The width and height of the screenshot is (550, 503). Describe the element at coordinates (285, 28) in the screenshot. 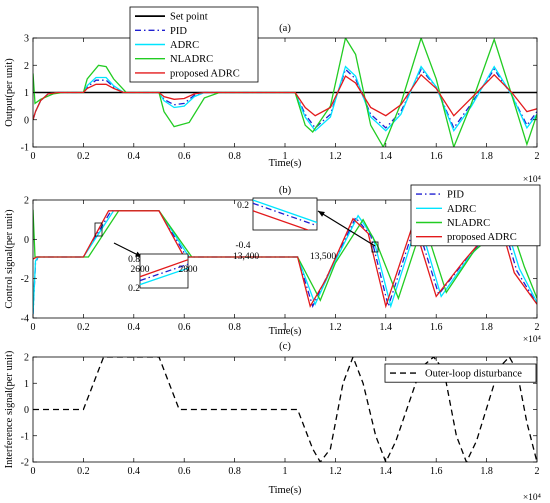

I see `panel-label: (a)` at that location.